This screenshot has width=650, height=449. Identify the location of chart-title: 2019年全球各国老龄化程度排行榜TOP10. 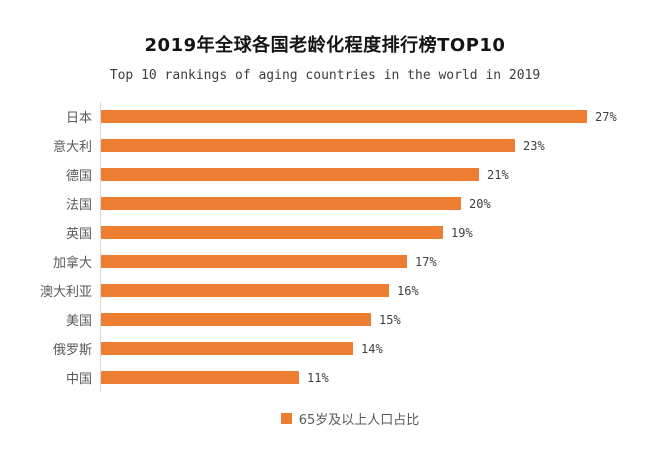
(325, 45).